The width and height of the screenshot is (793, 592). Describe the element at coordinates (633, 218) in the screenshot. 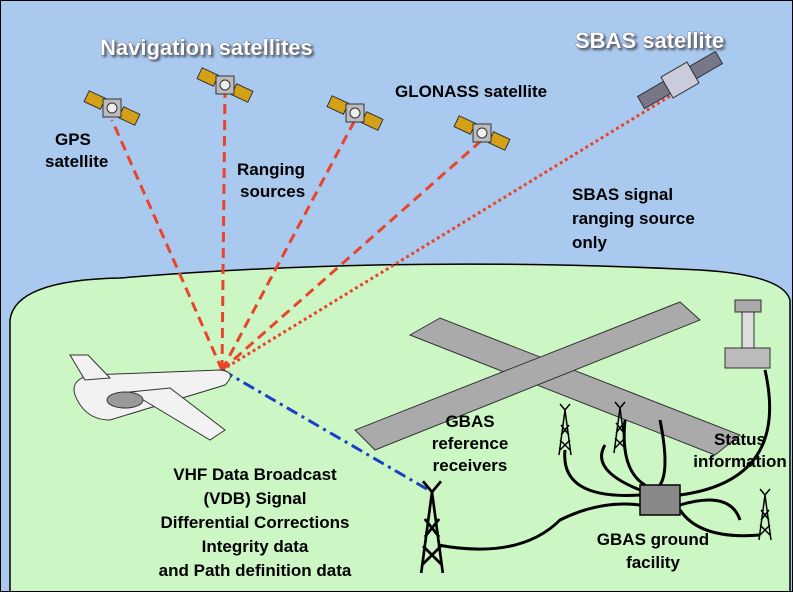

I see `label: ranging source` at that location.